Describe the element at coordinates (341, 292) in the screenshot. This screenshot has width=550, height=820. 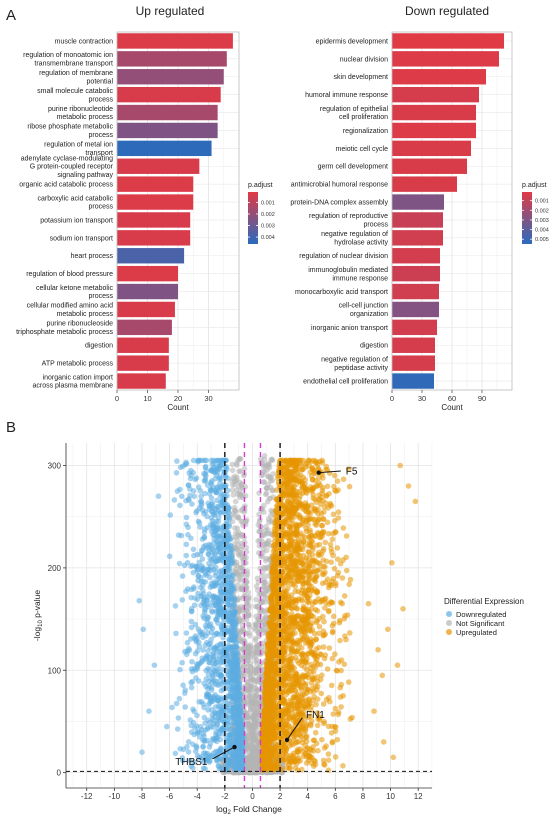
I see `category-label: monocarboxylic acid transport` at that location.